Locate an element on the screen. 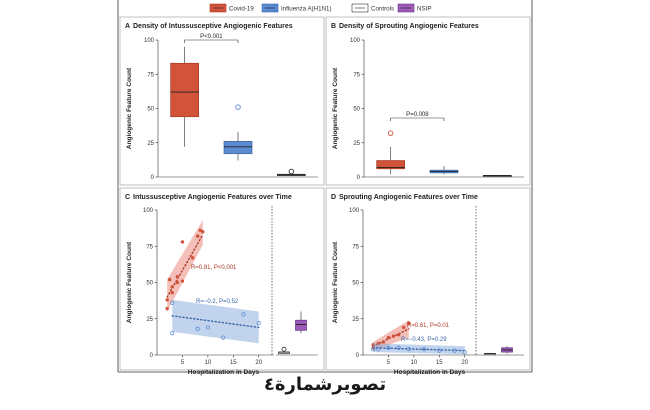 The image size is (650, 410). side-box-c-nsip is located at coordinates (301, 325).